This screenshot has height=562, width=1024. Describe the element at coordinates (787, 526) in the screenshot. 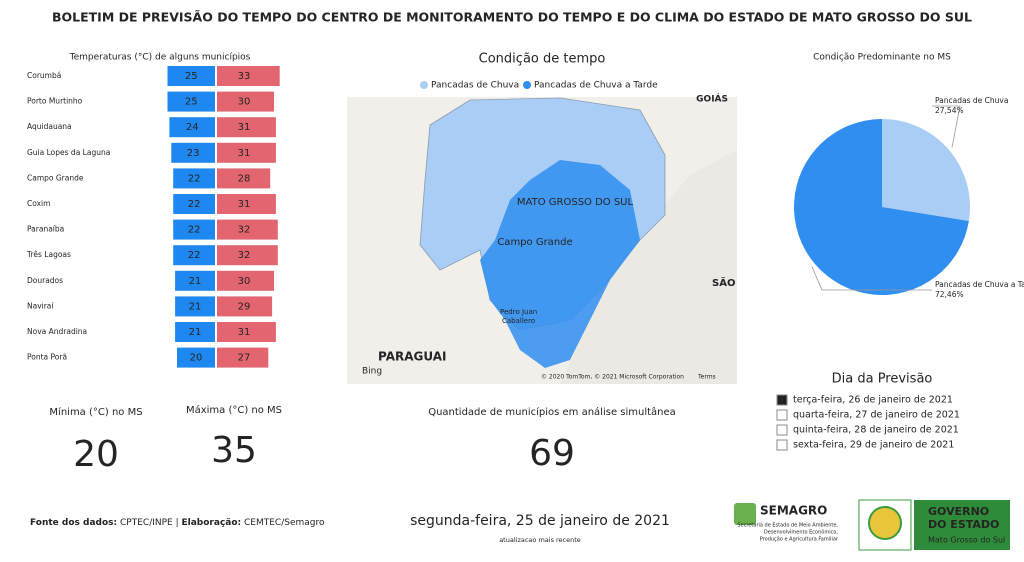

I see `semagro-sub: Secretaria de Estado de Meio Ambiente,` at that location.